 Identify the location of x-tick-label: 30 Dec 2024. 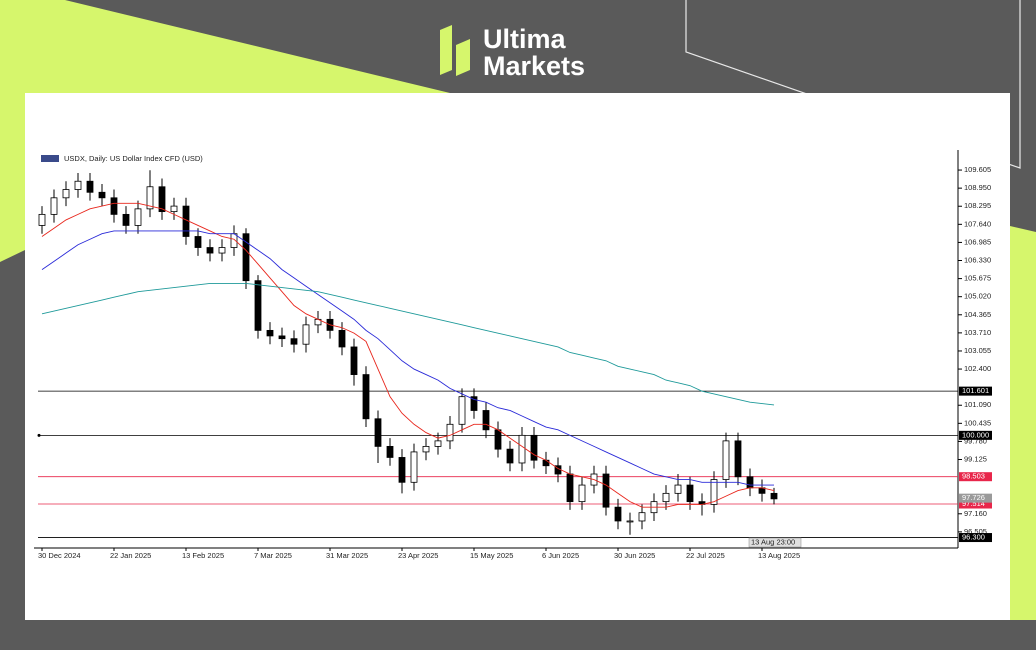
(59, 555).